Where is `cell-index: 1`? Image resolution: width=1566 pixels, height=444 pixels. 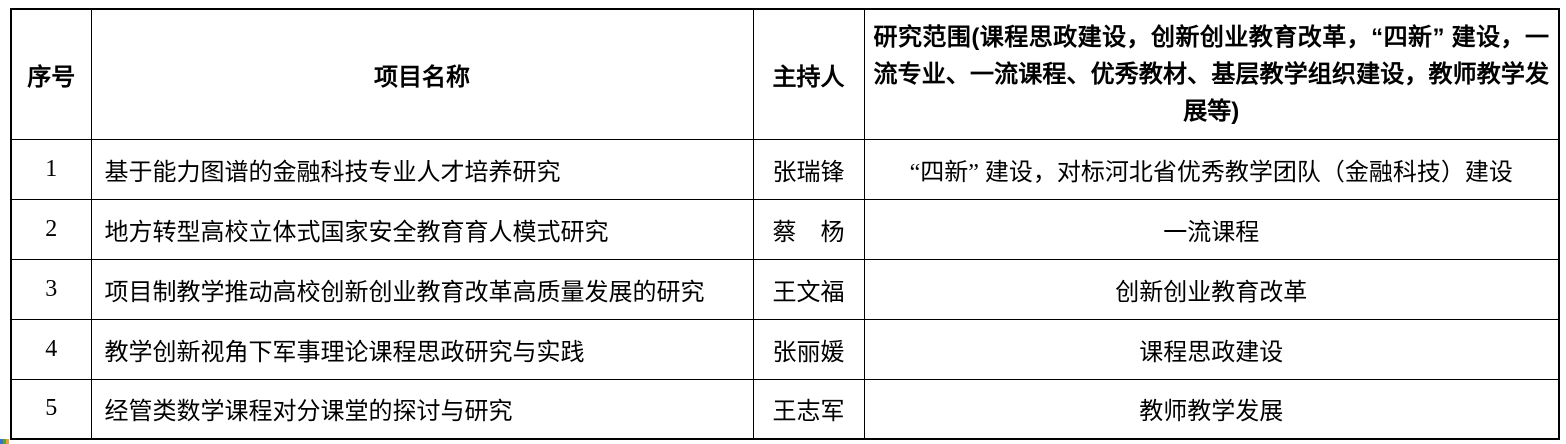 cell-index: 1 is located at coordinates (51, 169).